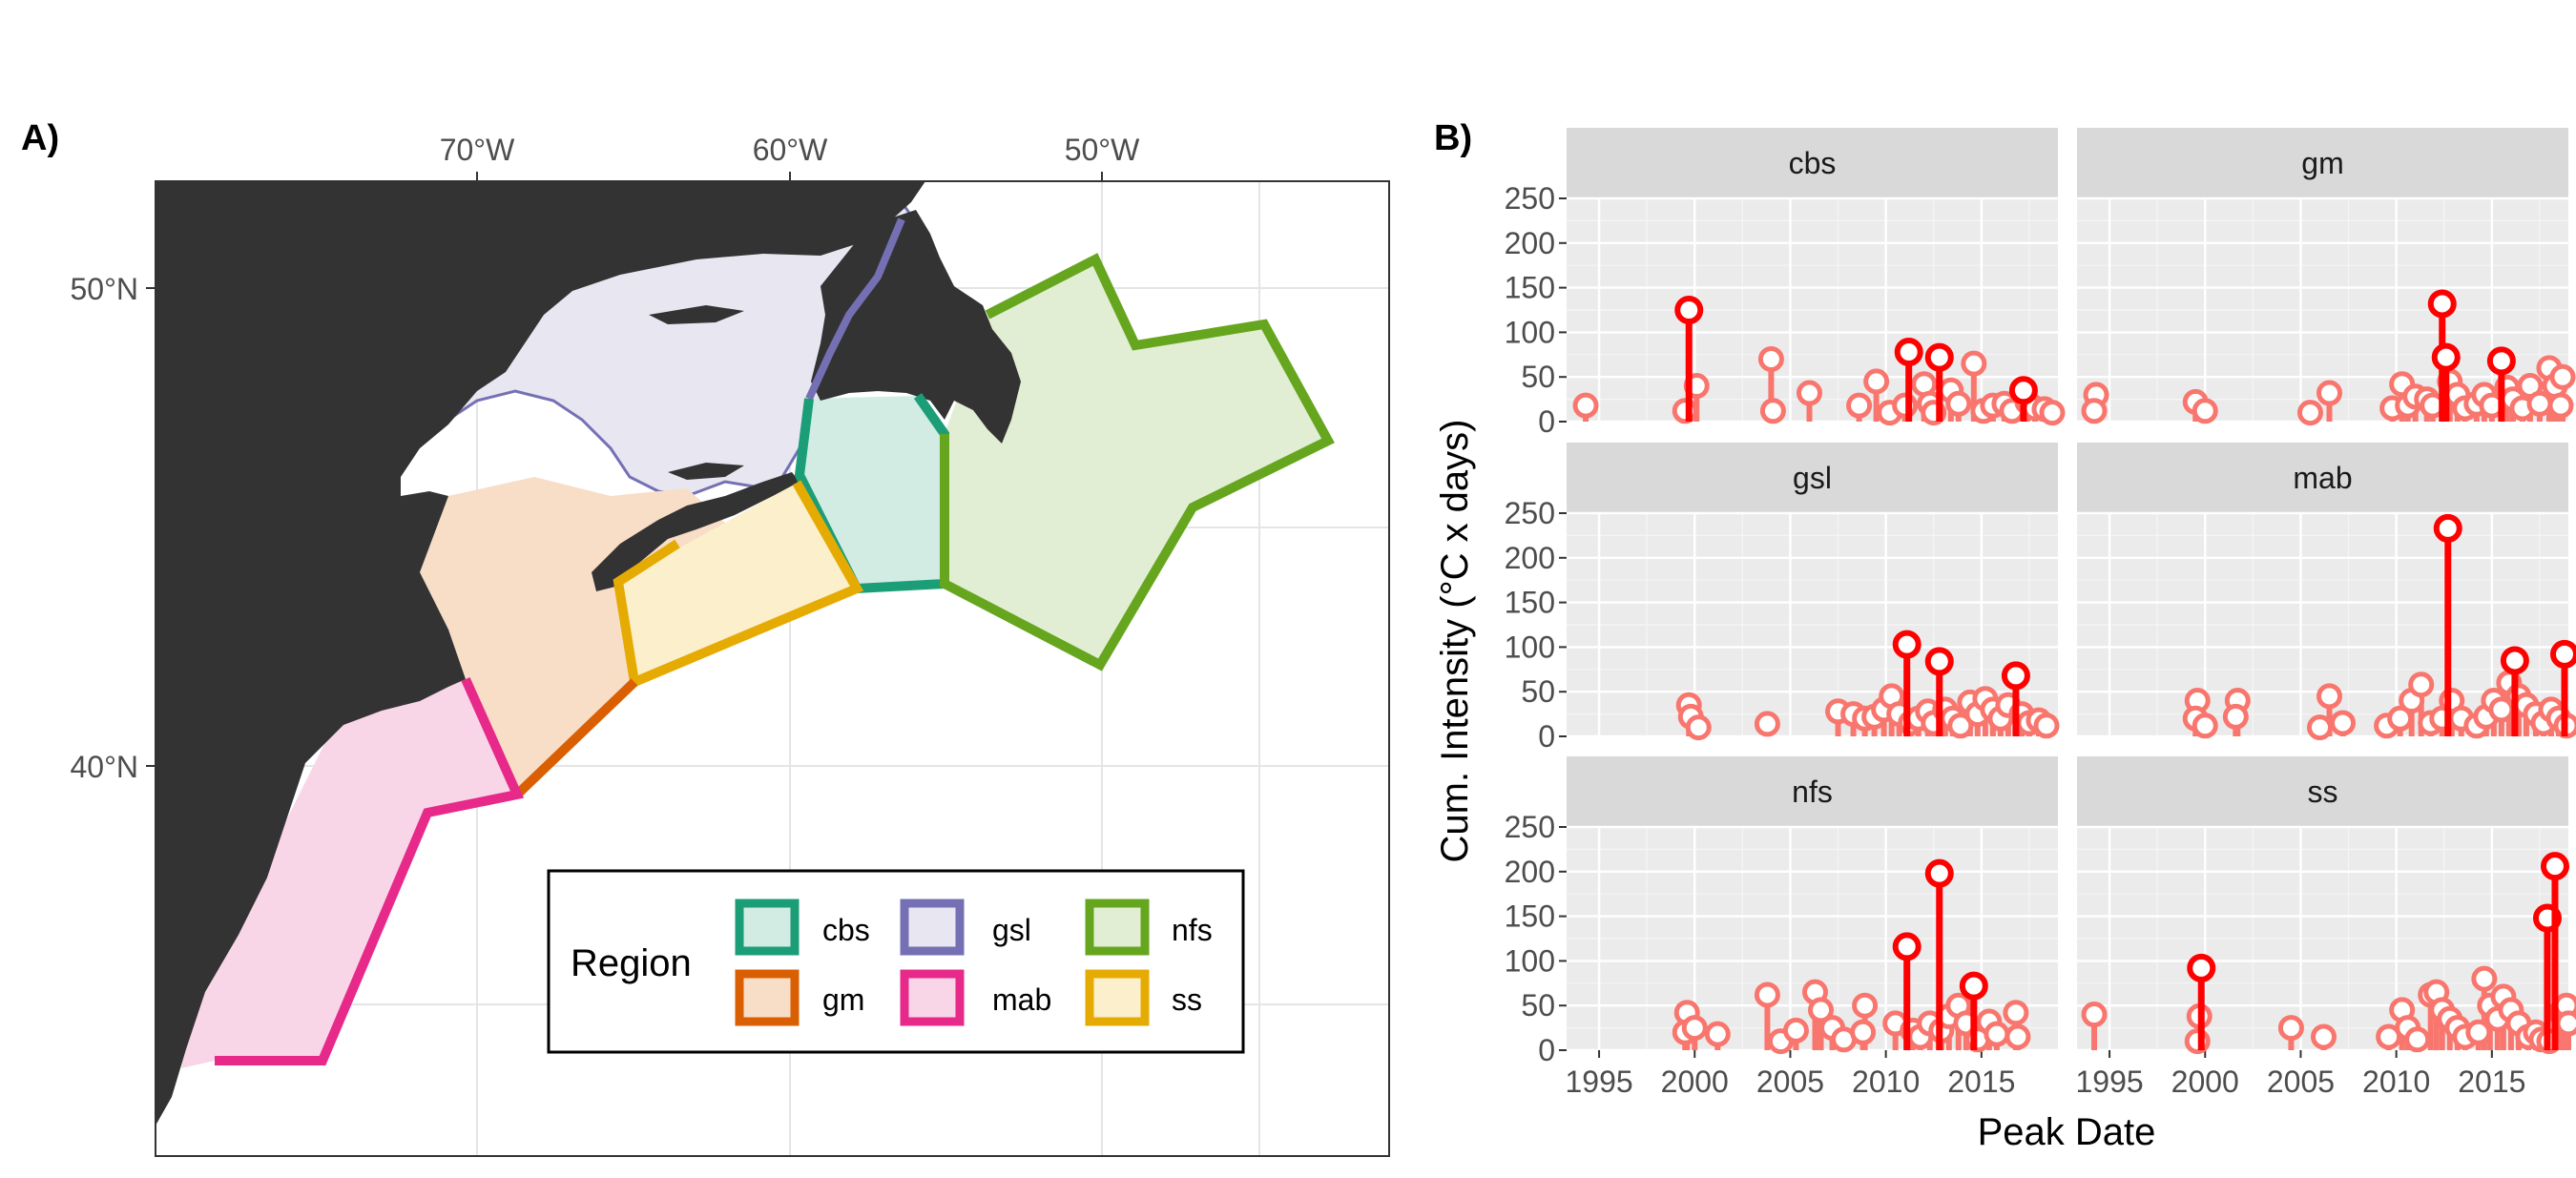  What do you see at coordinates (846, 930) in the screenshot?
I see `legend-label-cbs: cbs` at bounding box center [846, 930].